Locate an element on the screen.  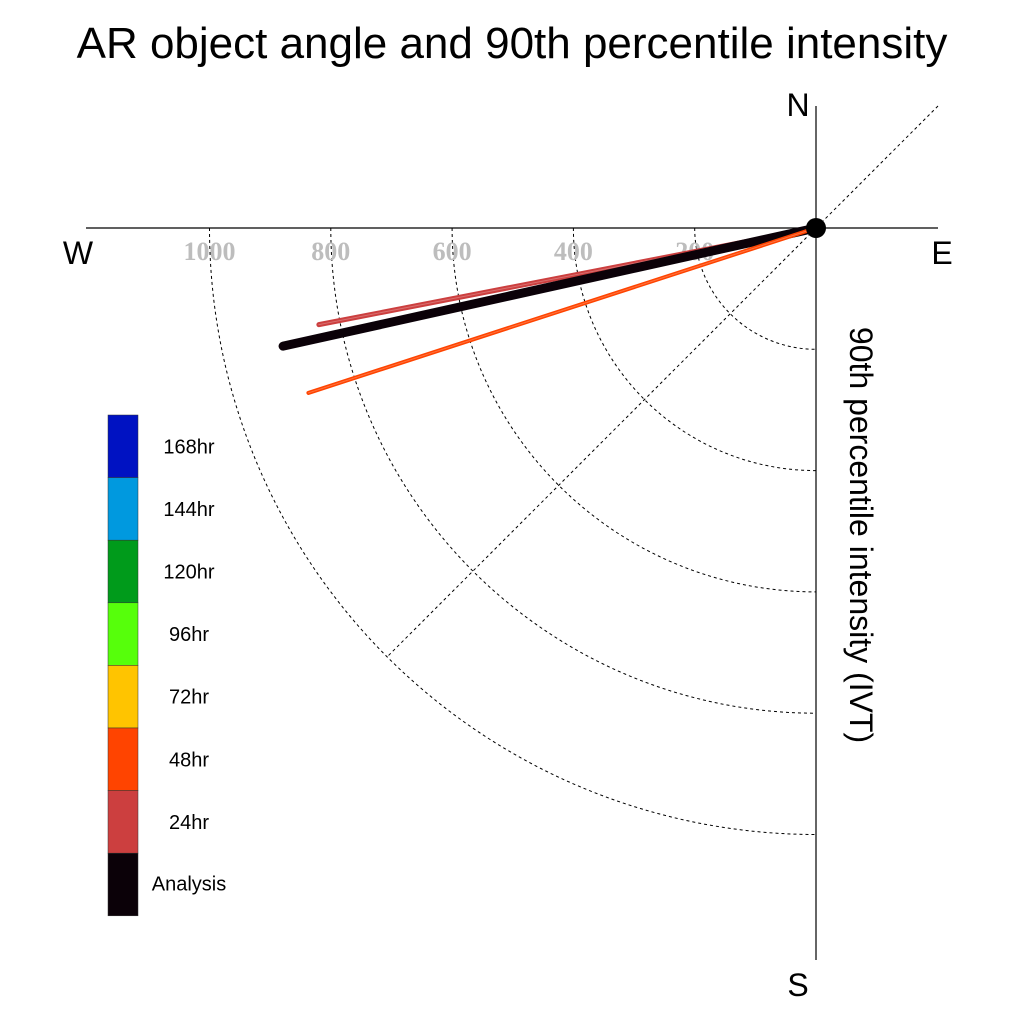
ring-label-1000: 1000 is located at coordinates (210, 251).